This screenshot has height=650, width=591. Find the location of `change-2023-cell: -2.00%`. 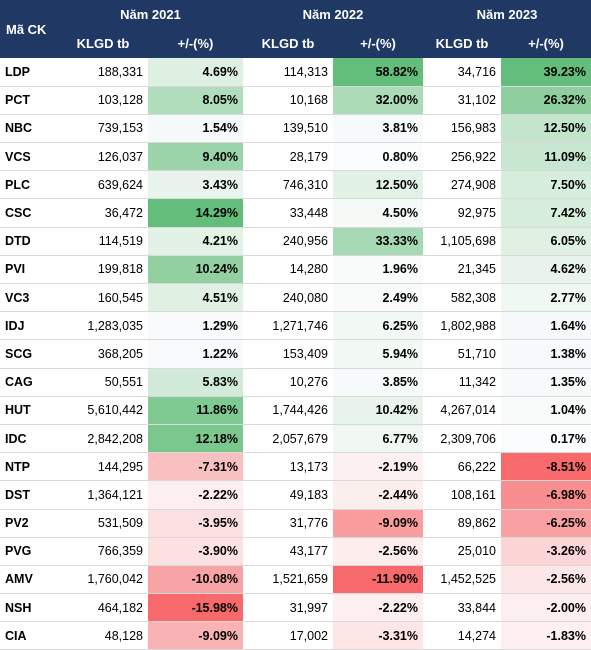

change-2023-cell: -2.00% is located at coordinates (546, 608).